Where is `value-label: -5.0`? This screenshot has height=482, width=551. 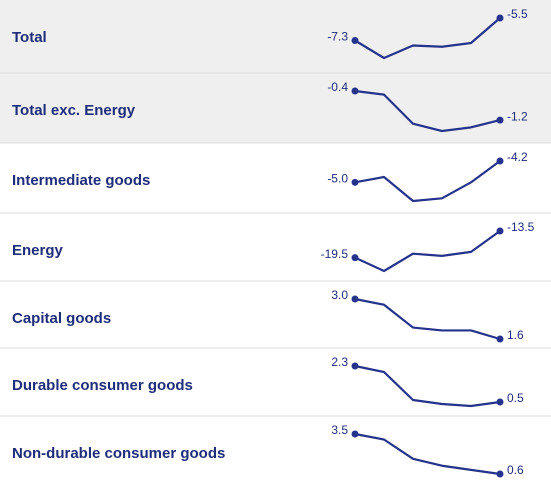 value-label: -5.0 is located at coordinates (337, 179).